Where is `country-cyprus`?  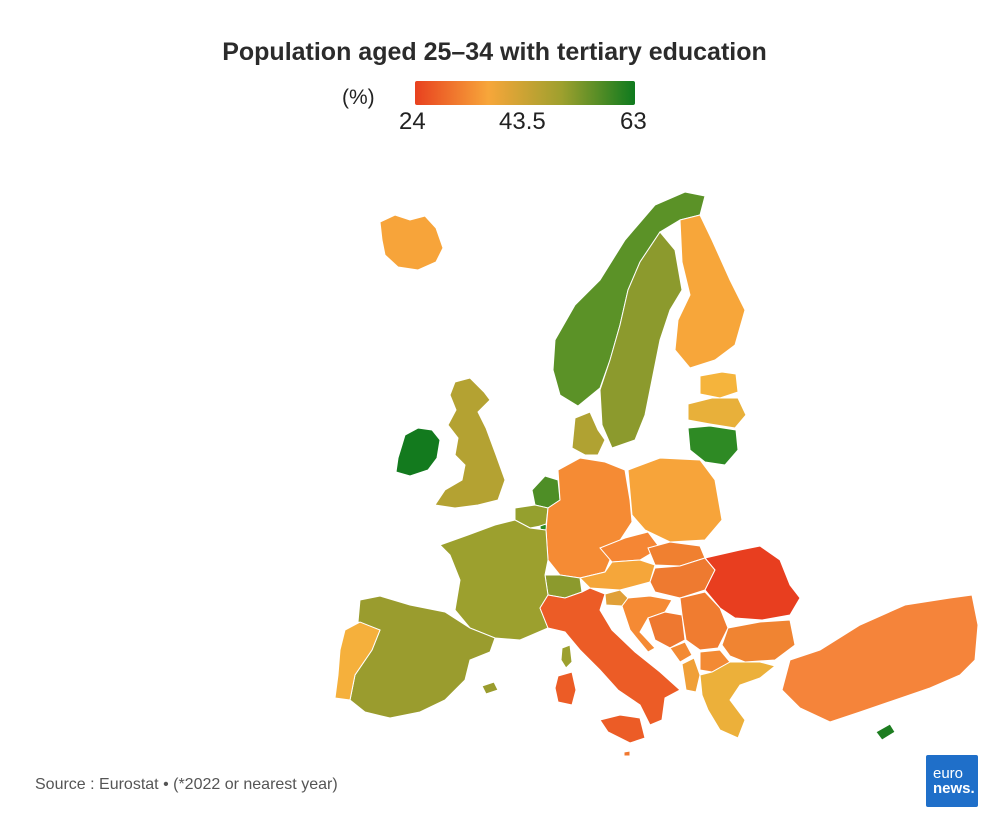 country-cyprus is located at coordinates (885, 732).